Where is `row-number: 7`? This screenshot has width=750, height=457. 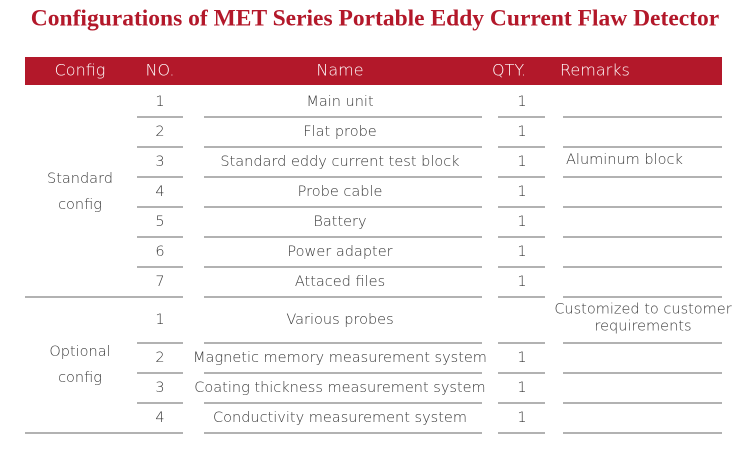 row-number: 7 is located at coordinates (159, 282).